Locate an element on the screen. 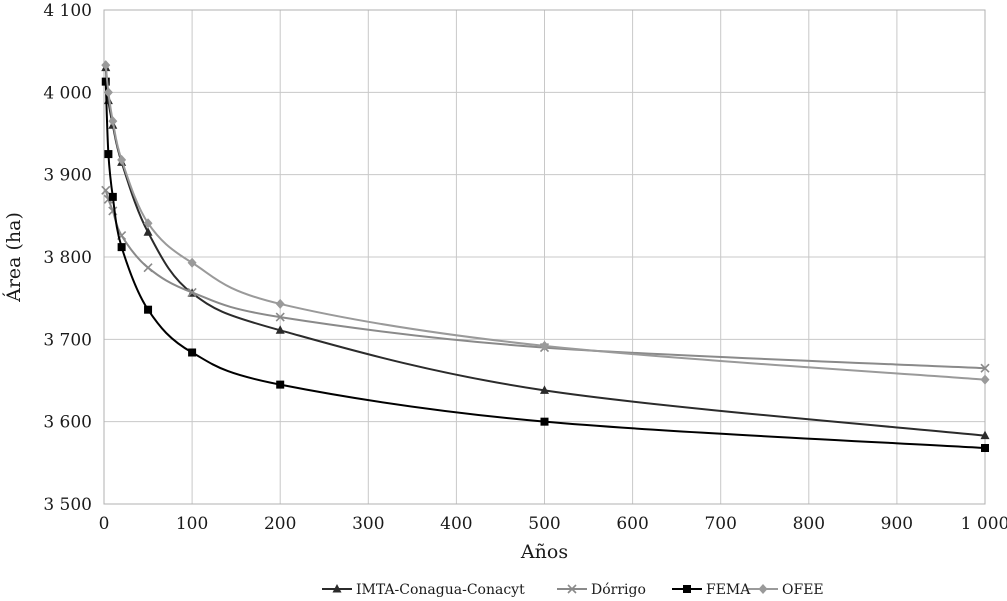  legend-label: IMTA-Conagua-Conacyt is located at coordinates (440, 590).